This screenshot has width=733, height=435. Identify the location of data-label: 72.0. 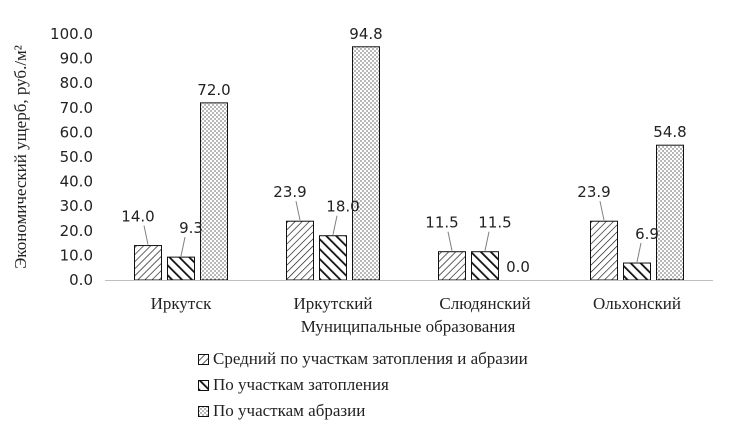
(213, 90).